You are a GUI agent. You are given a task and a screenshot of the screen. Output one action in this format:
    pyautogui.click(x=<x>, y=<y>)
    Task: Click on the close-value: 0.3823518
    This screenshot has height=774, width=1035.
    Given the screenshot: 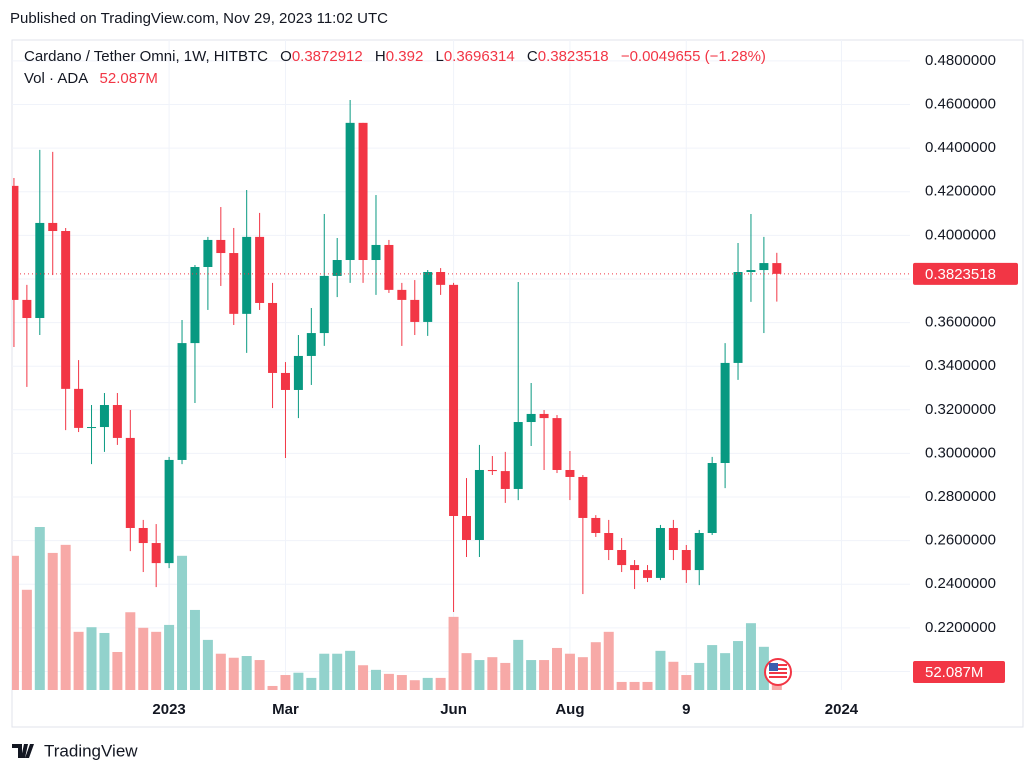 What is the action you would take?
    pyautogui.click(x=573, y=56)
    